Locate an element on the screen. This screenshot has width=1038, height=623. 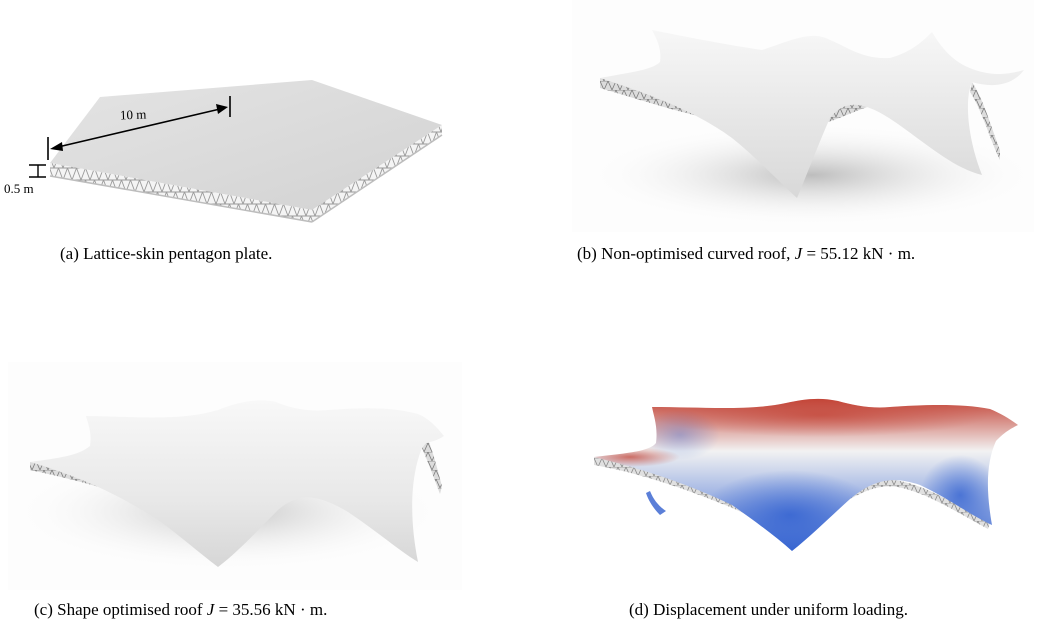
plate-lattice-edge is located at coordinates (181, 192).